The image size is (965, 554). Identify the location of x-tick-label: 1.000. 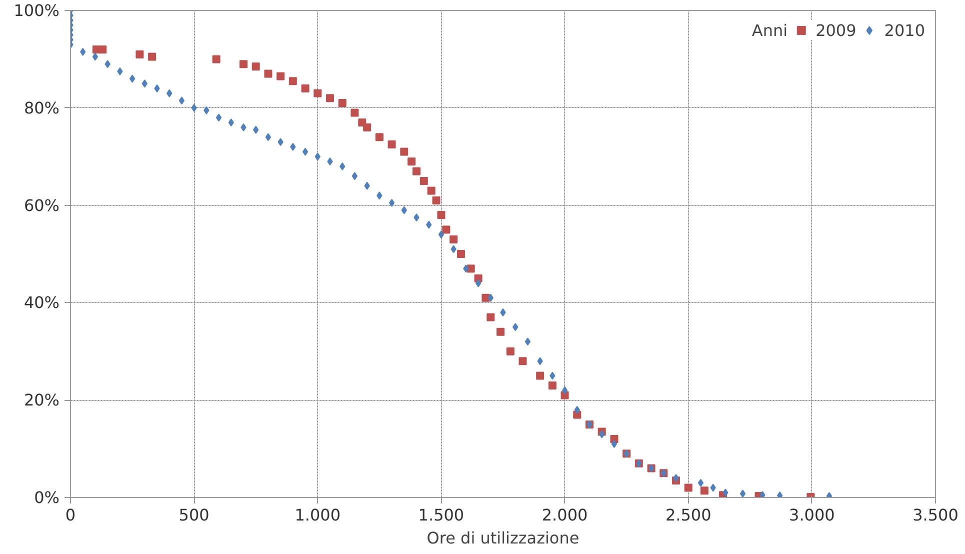
(317, 515).